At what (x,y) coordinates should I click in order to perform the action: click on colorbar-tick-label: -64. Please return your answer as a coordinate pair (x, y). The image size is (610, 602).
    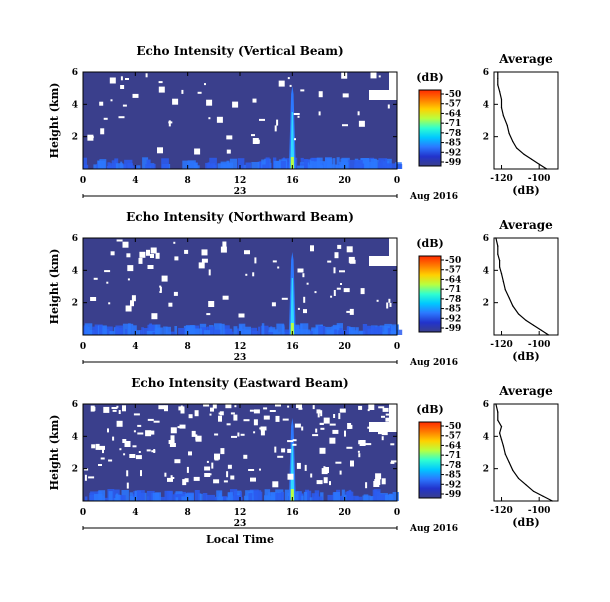
    Looking at the image, I should click on (453, 446).